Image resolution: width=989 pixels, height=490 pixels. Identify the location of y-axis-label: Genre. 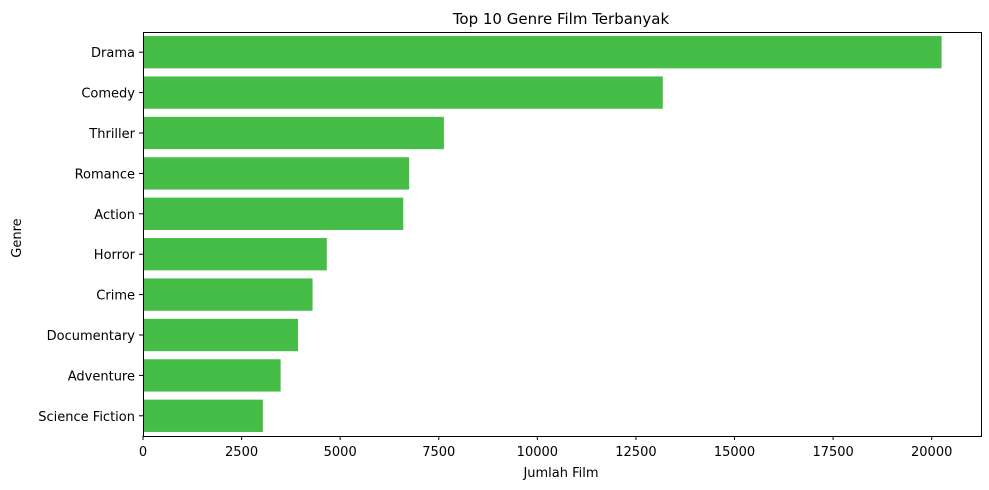
(17, 237).